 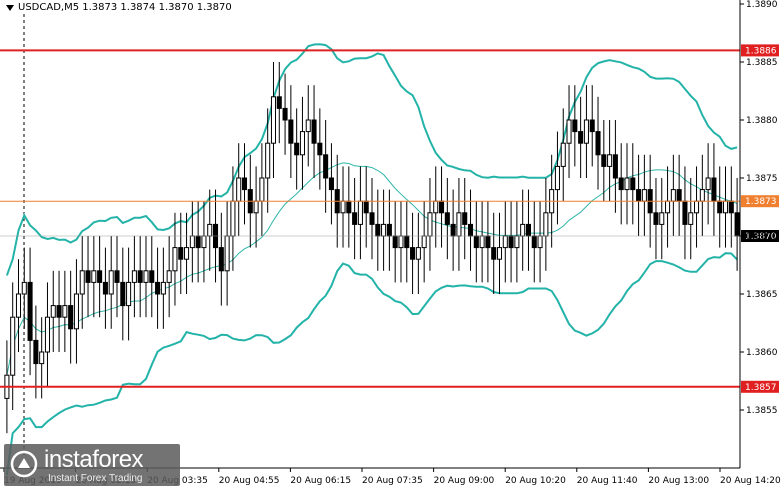 I want to click on price-tick-label: 1.3885, so click(x=762, y=63).